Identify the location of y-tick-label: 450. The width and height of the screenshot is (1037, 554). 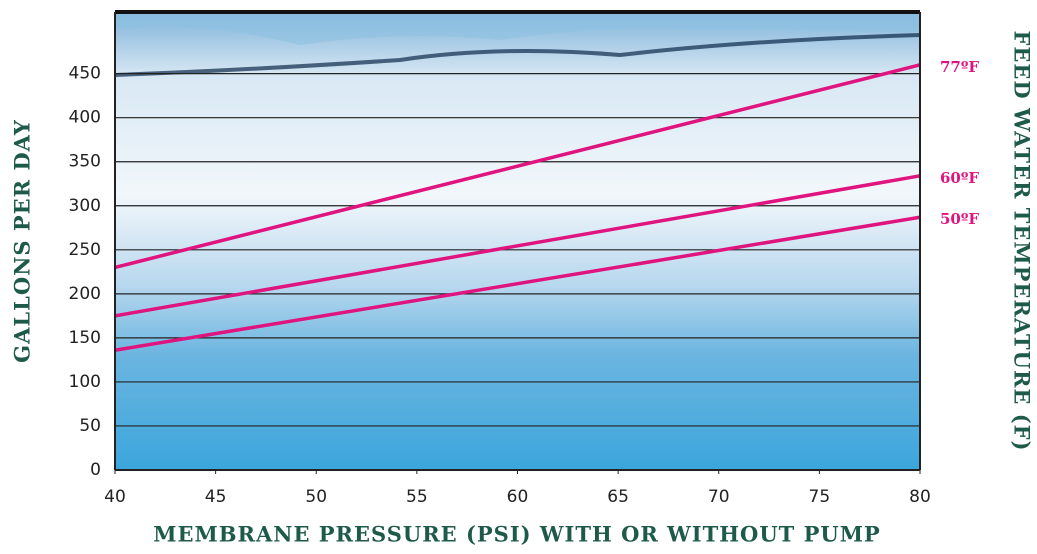
(85, 74).